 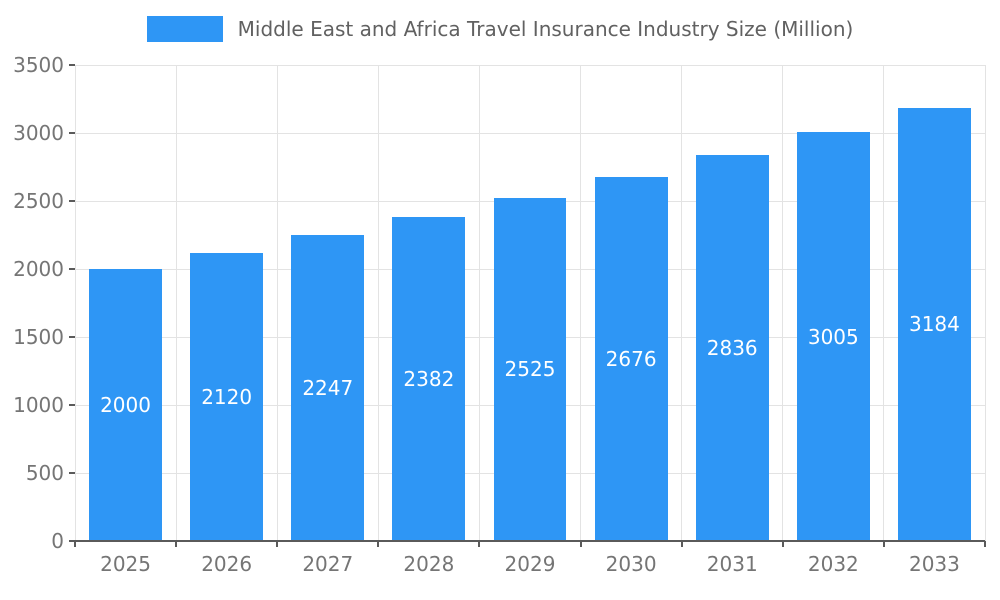 I want to click on bar-value-label: 3005, so click(x=833, y=336).